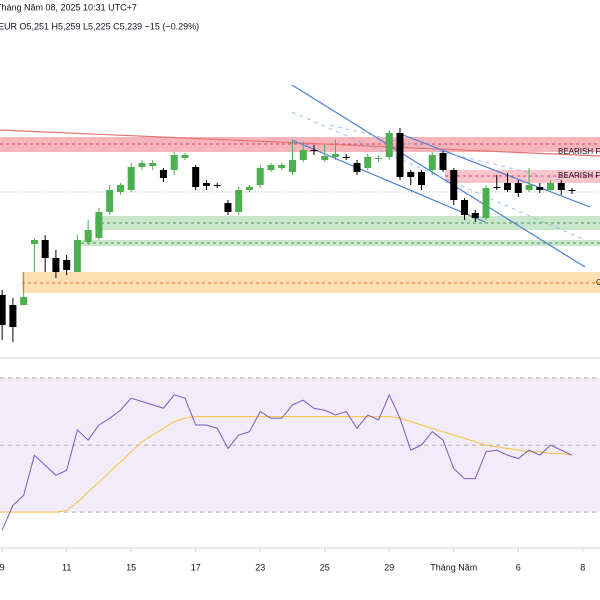 The width and height of the screenshot is (600, 600). Describe the element at coordinates (598, 282) in the screenshot. I see `zone-label: C` at that location.